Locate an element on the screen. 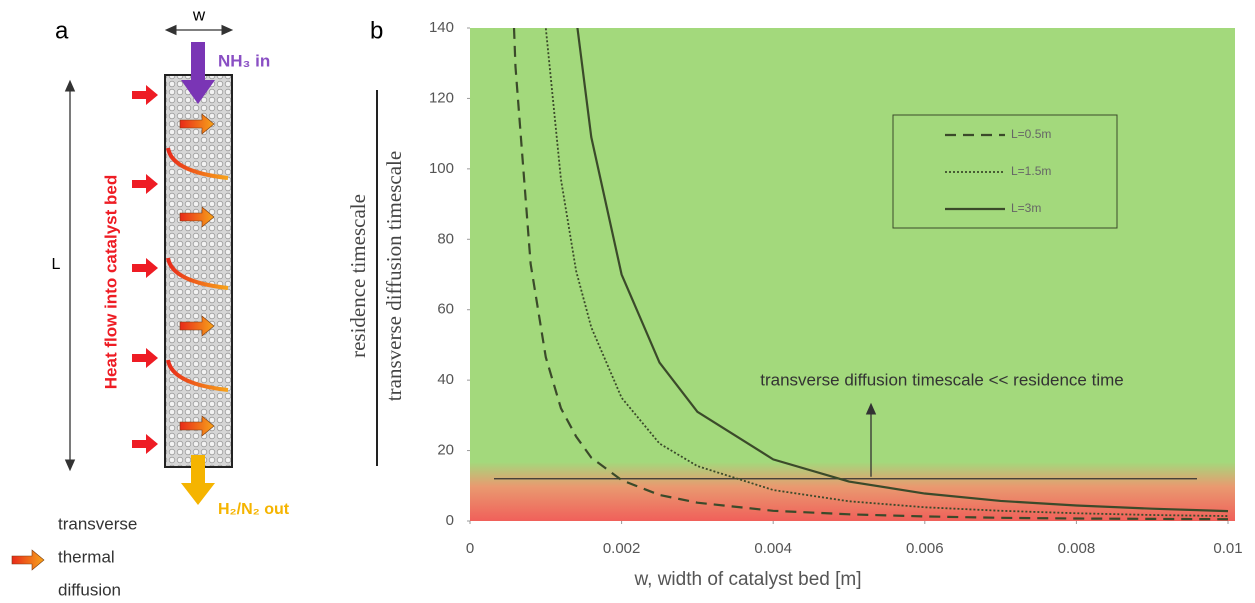  length-label: L is located at coordinates (56, 264).